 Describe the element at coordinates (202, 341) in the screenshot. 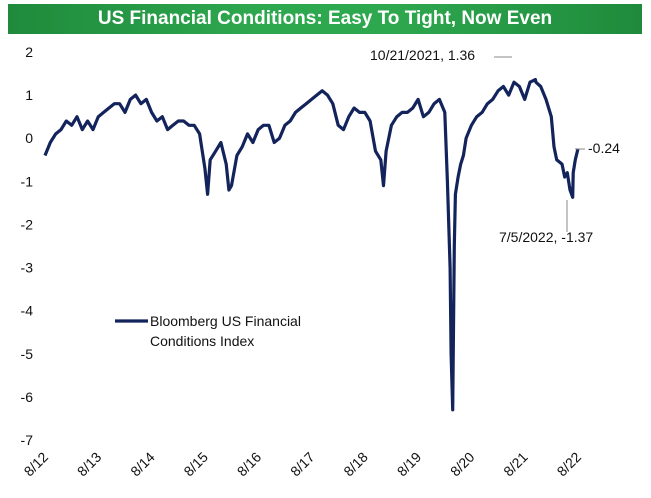

I see `legend-label-line2: Conditions Index` at that location.